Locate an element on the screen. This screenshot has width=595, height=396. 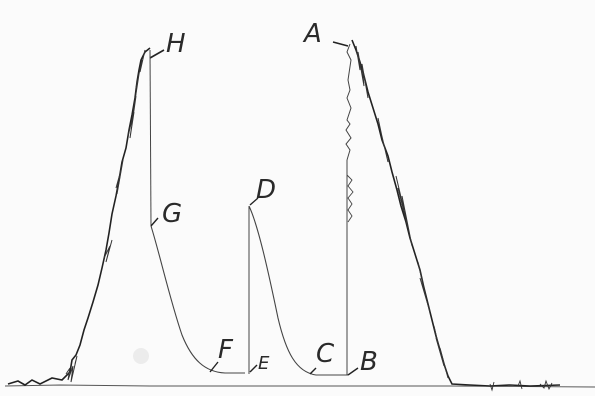
b-marker-tick is located at coordinates (353, 371).